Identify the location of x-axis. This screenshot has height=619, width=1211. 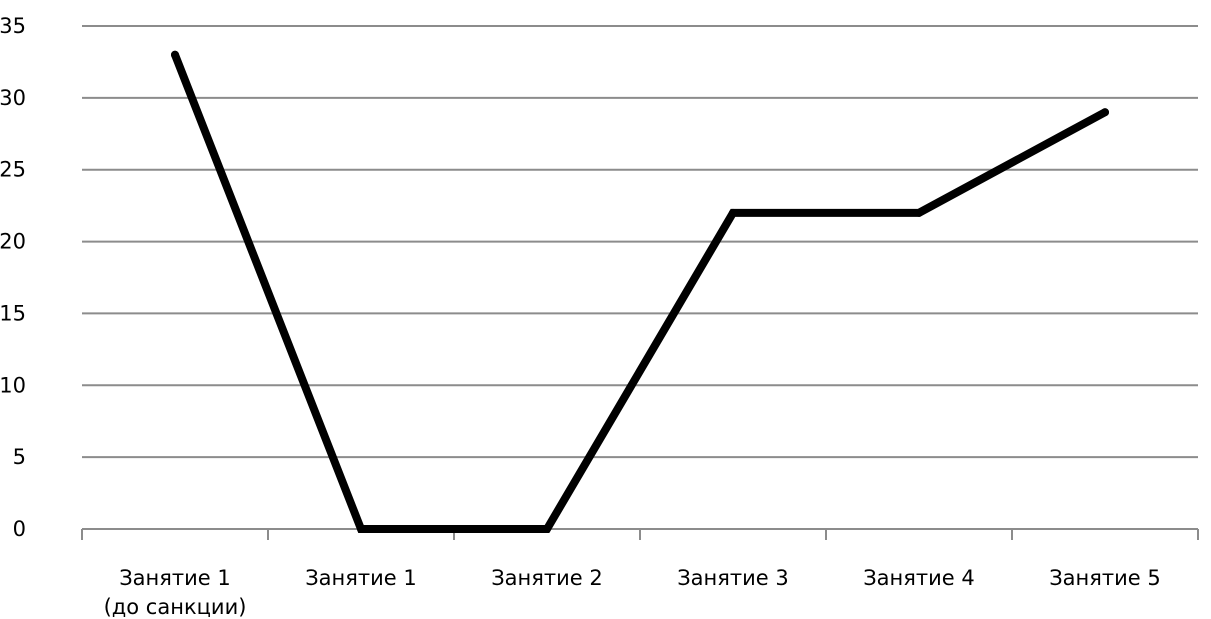
(640, 534).